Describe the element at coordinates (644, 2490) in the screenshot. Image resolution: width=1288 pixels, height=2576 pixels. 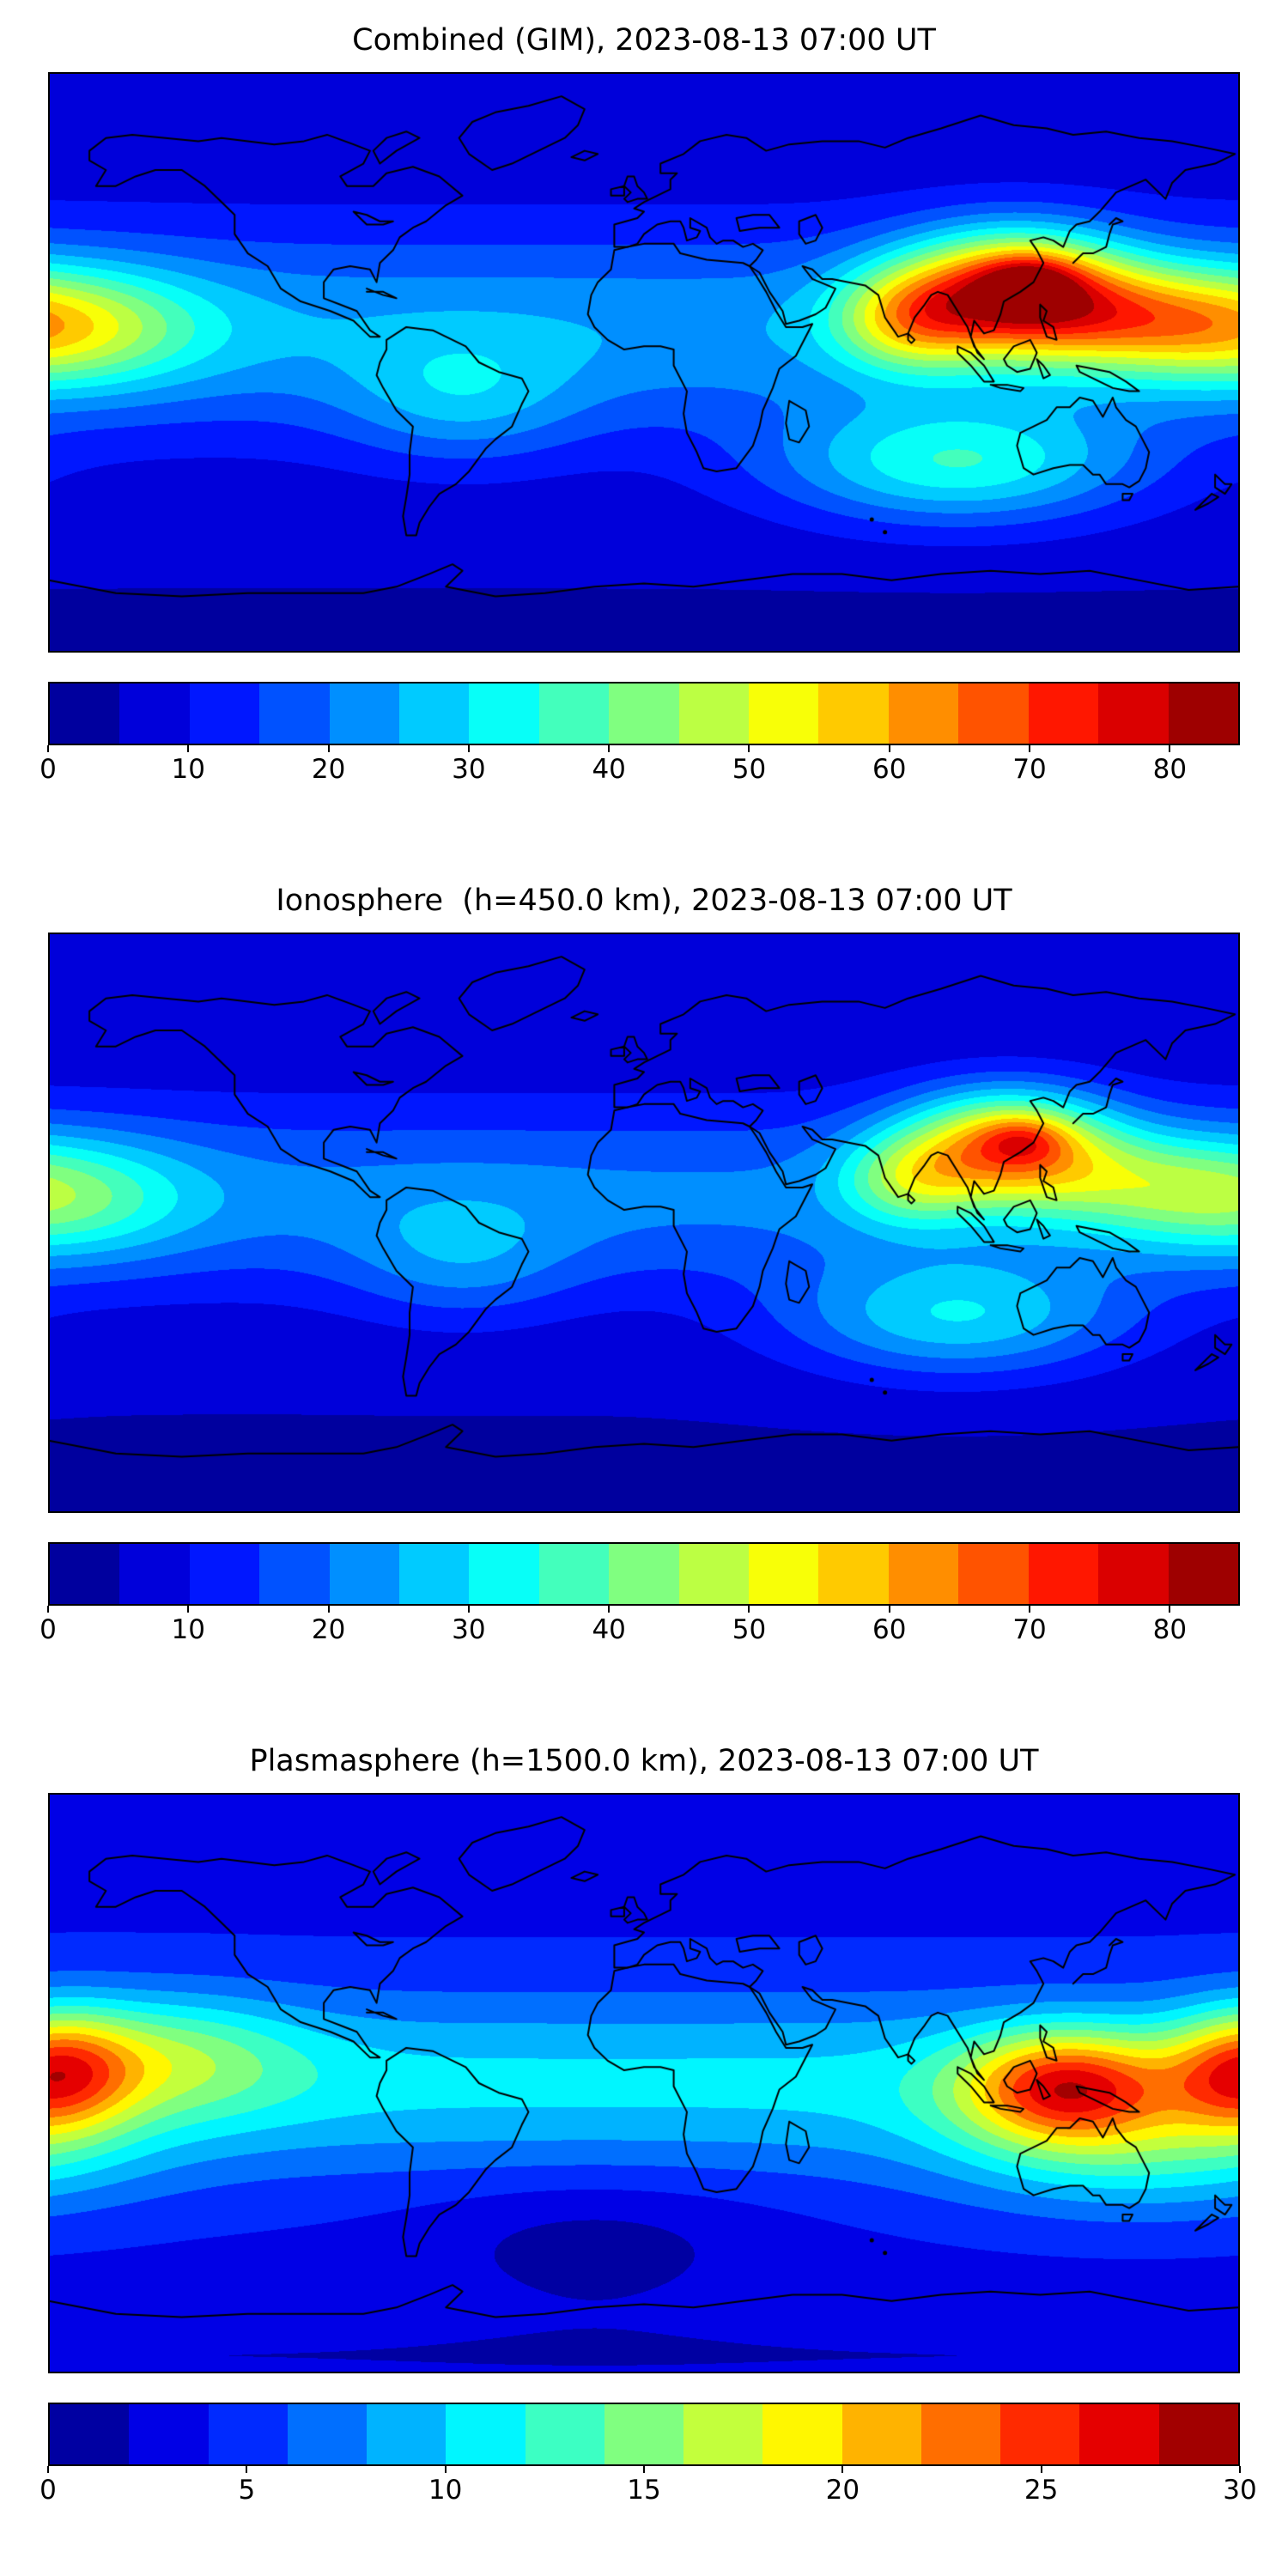
I see `colorbar-tick-label: 15` at that location.